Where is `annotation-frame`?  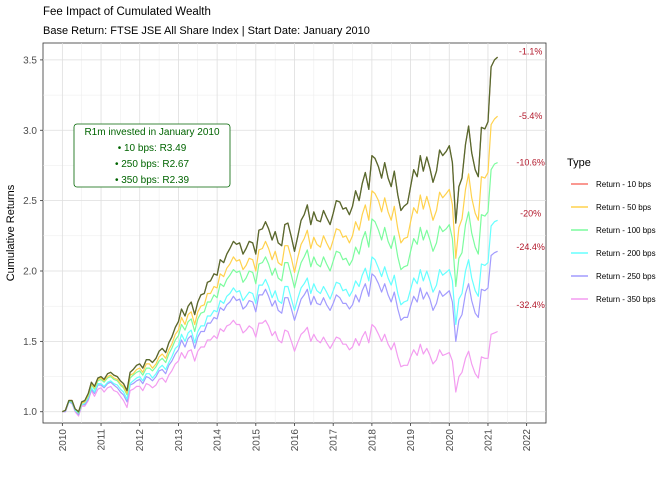
annotation-frame is located at coordinates (152, 155).